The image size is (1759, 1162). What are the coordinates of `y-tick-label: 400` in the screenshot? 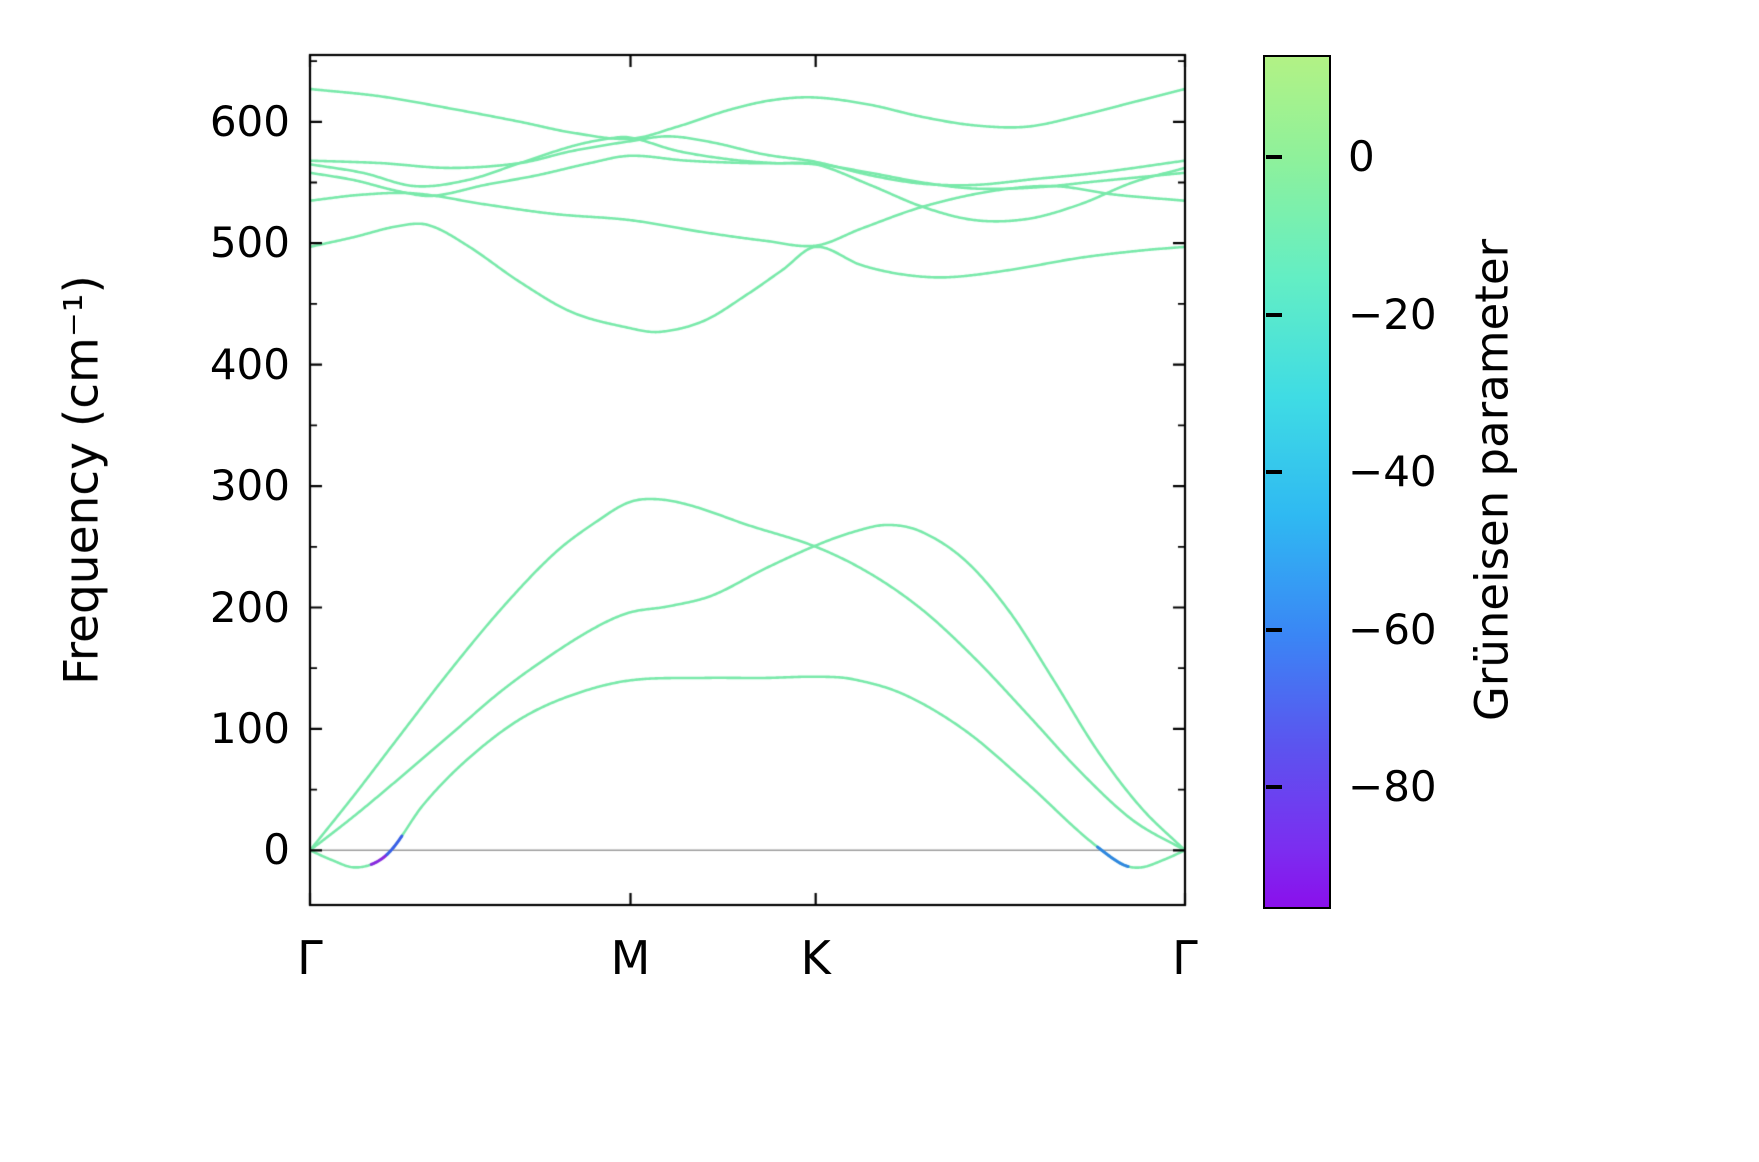 It's located at (249, 364).